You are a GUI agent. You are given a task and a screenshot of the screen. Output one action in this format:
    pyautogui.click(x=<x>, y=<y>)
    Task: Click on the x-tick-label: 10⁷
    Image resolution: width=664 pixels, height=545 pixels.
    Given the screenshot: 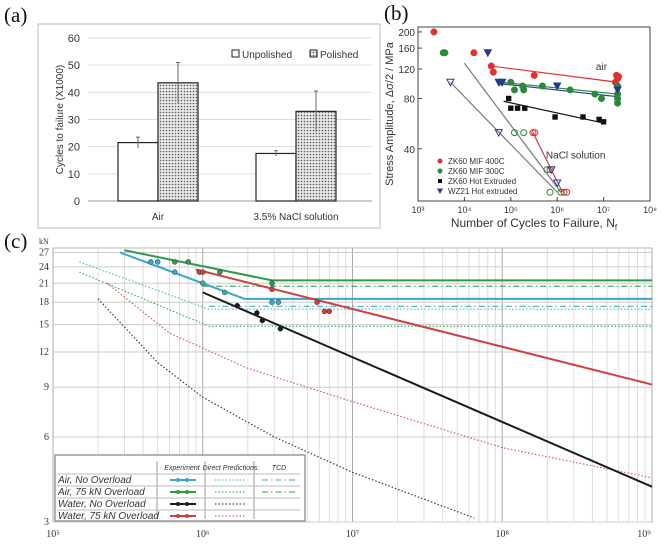 What is the action you would take?
    pyautogui.click(x=353, y=534)
    